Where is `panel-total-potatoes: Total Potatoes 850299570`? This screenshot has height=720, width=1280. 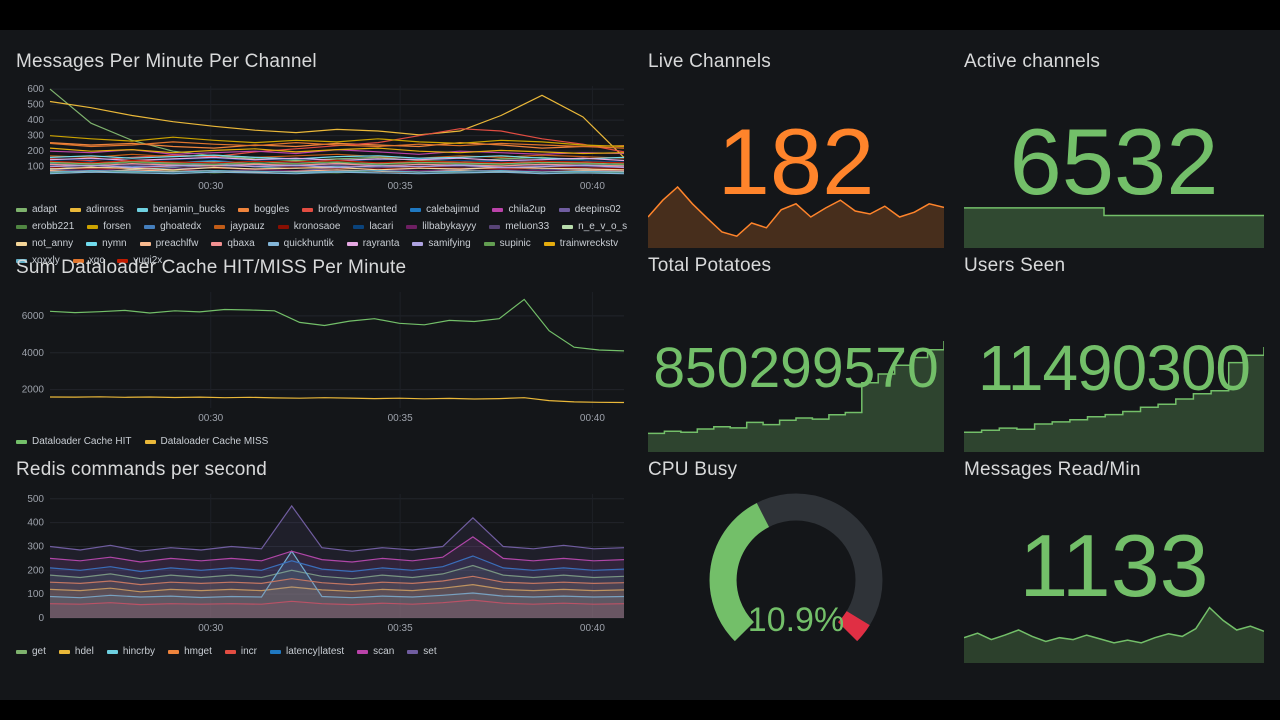
panel-total-potatoes: Total Potatoes 850299570 is located at coordinates (796, 353).